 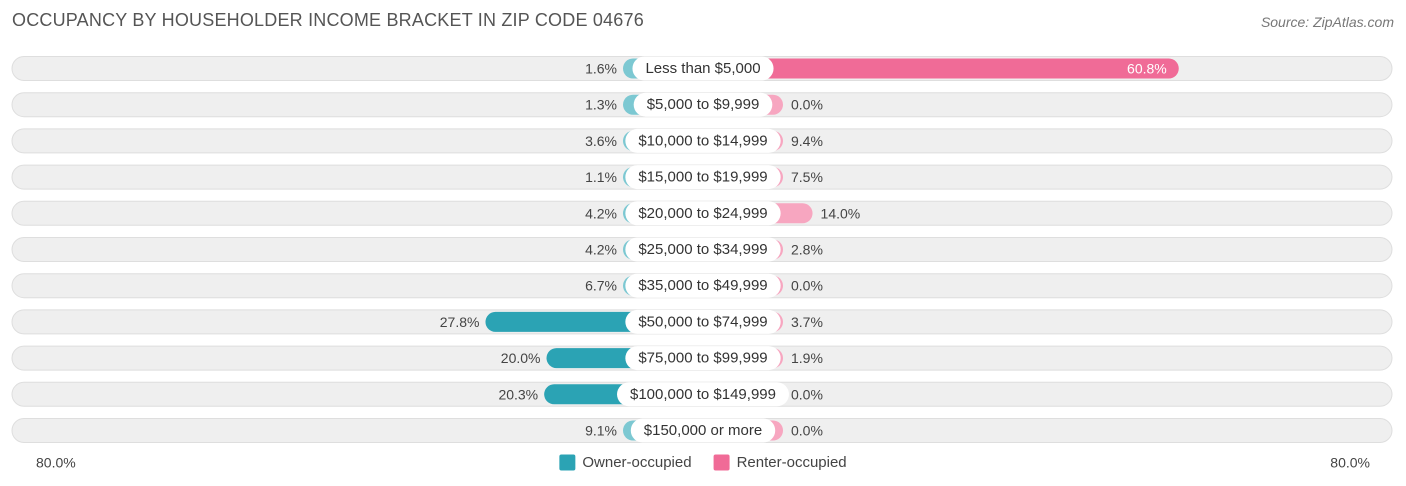 I want to click on category-label: $20,000 to $24,999, so click(x=702, y=213).